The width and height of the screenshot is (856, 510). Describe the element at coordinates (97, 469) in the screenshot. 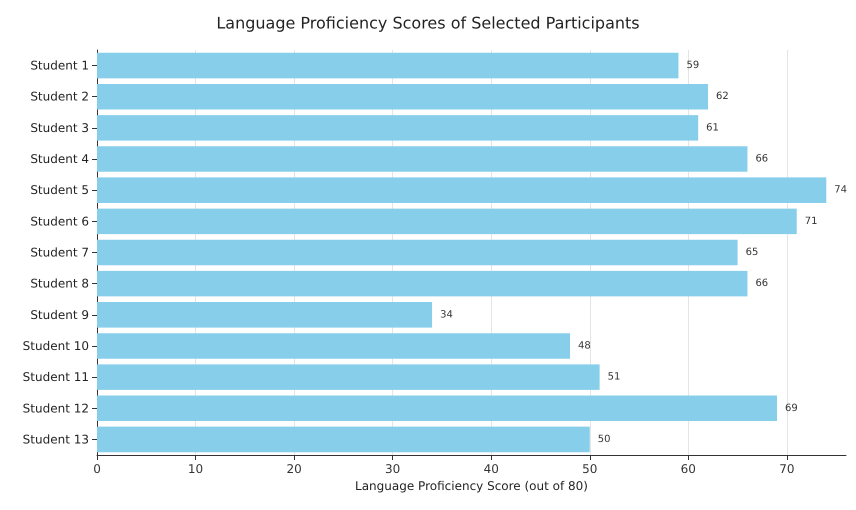

I see `x-tick-label: 0` at that location.